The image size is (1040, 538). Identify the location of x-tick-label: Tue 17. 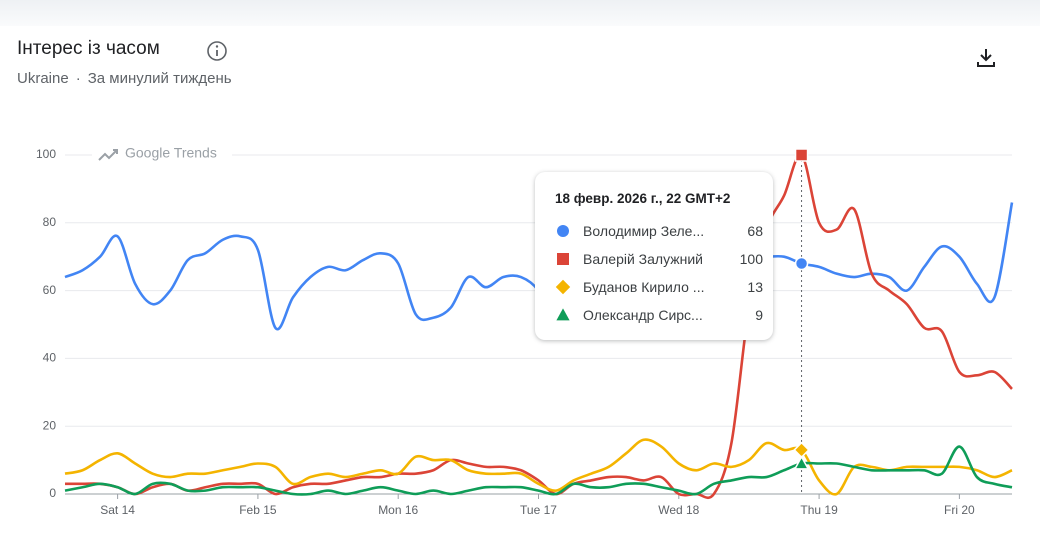
(538, 510).